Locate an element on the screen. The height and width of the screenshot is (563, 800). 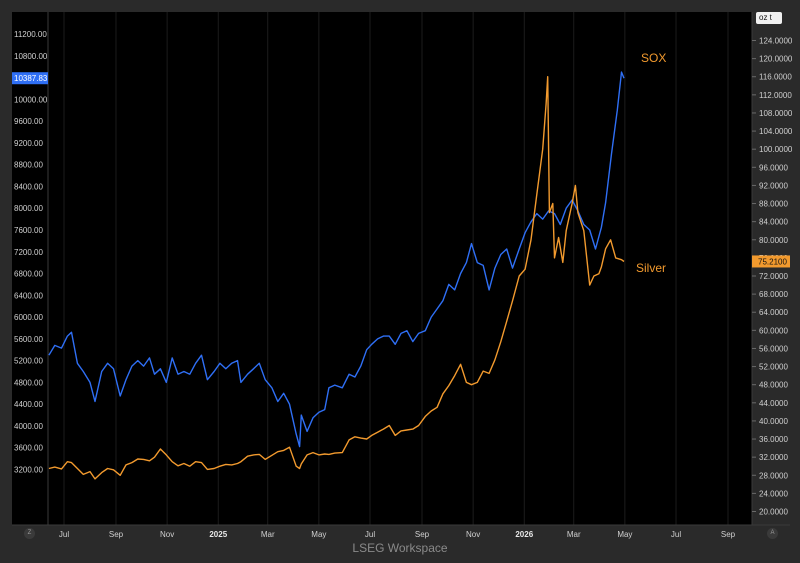
right-tick-label: 68.0000 is located at coordinates (773, 294).